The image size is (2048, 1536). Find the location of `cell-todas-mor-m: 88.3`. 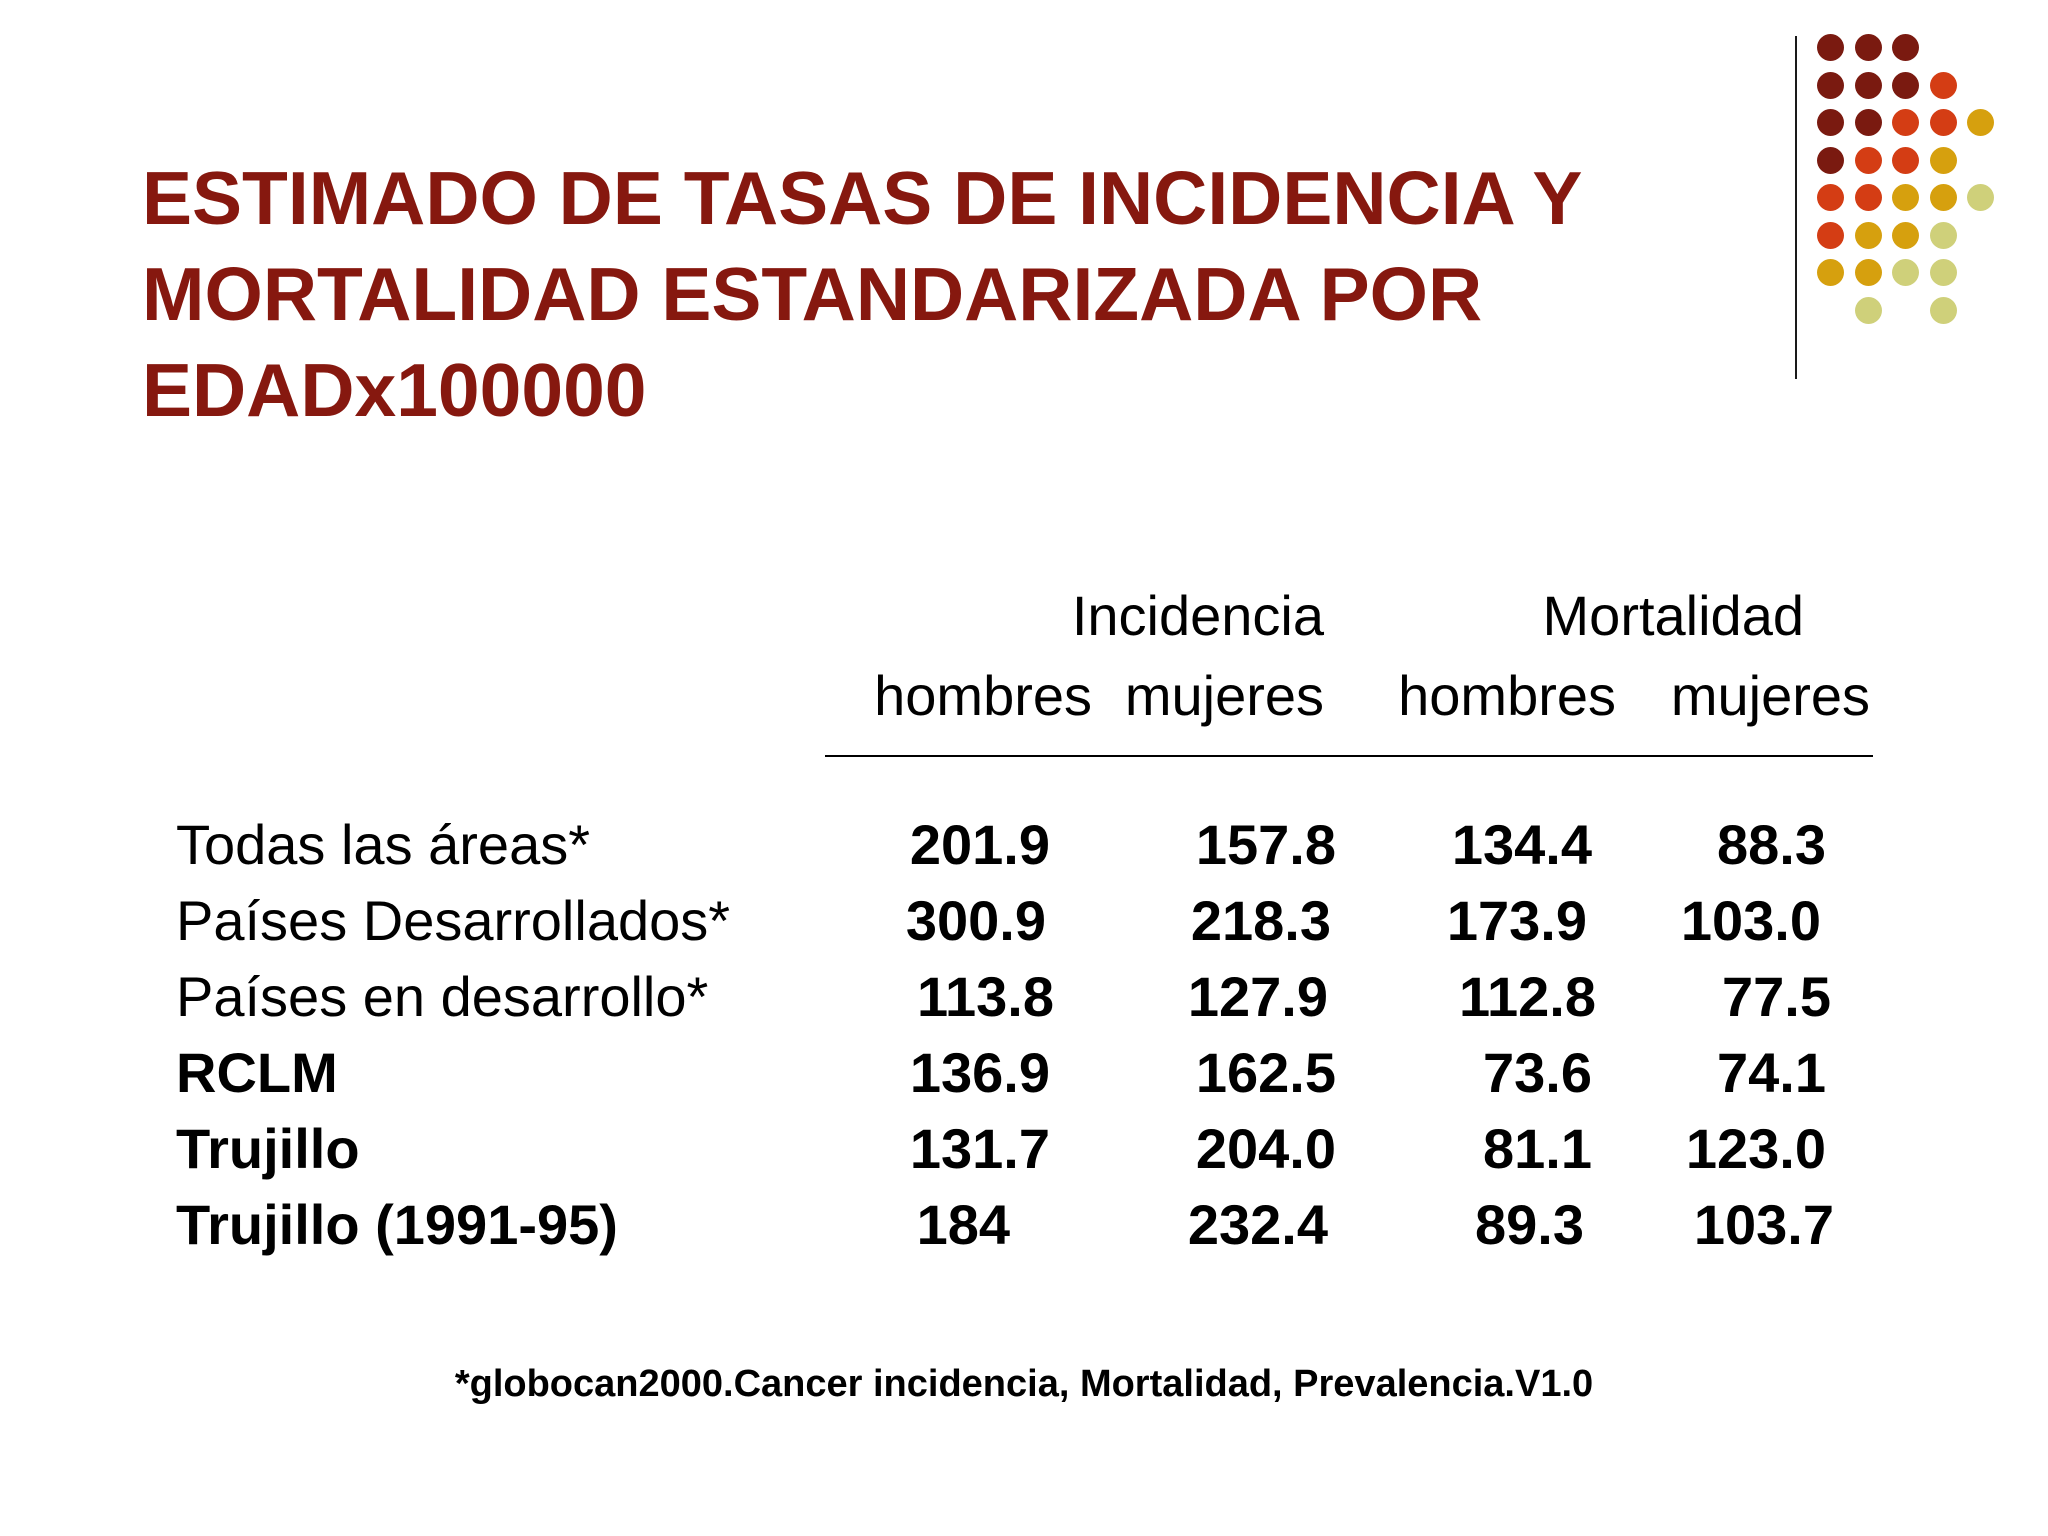

cell-todas-mor-m: 88.3 is located at coordinates (1771, 844).